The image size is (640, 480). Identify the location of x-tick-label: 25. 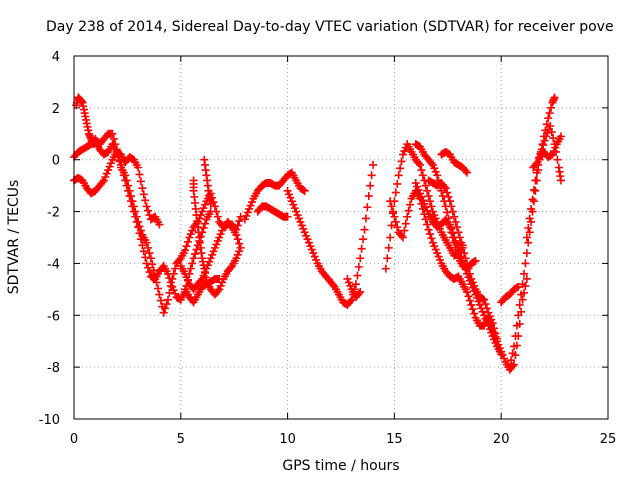
(608, 439).